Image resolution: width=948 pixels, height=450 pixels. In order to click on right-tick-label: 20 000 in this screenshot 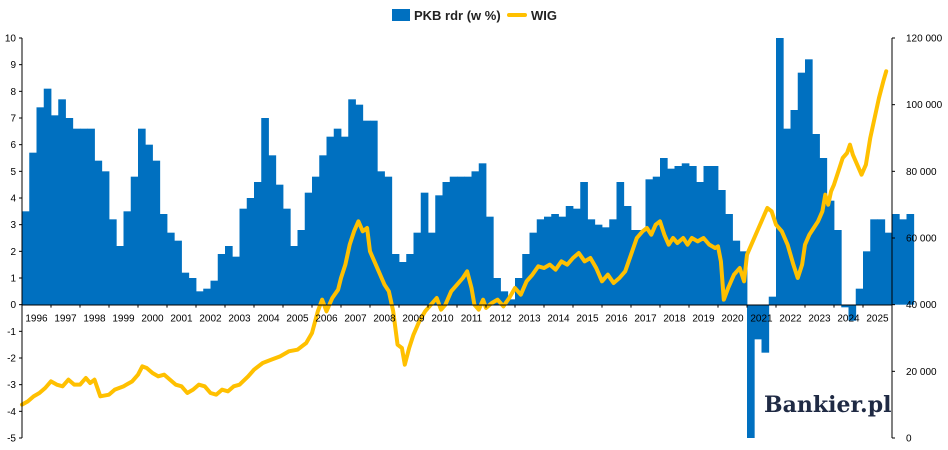, I will do `click(921, 372)`.